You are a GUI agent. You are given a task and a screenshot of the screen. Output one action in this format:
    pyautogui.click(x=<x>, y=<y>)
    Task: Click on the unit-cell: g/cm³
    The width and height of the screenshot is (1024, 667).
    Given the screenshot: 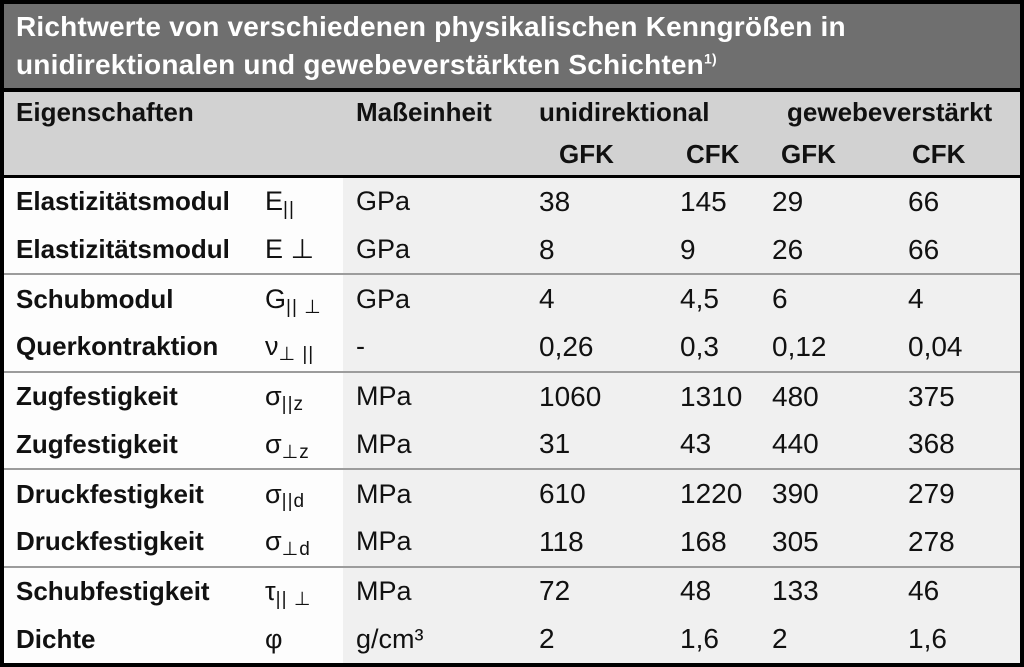 What is the action you would take?
    pyautogui.click(x=441, y=639)
    